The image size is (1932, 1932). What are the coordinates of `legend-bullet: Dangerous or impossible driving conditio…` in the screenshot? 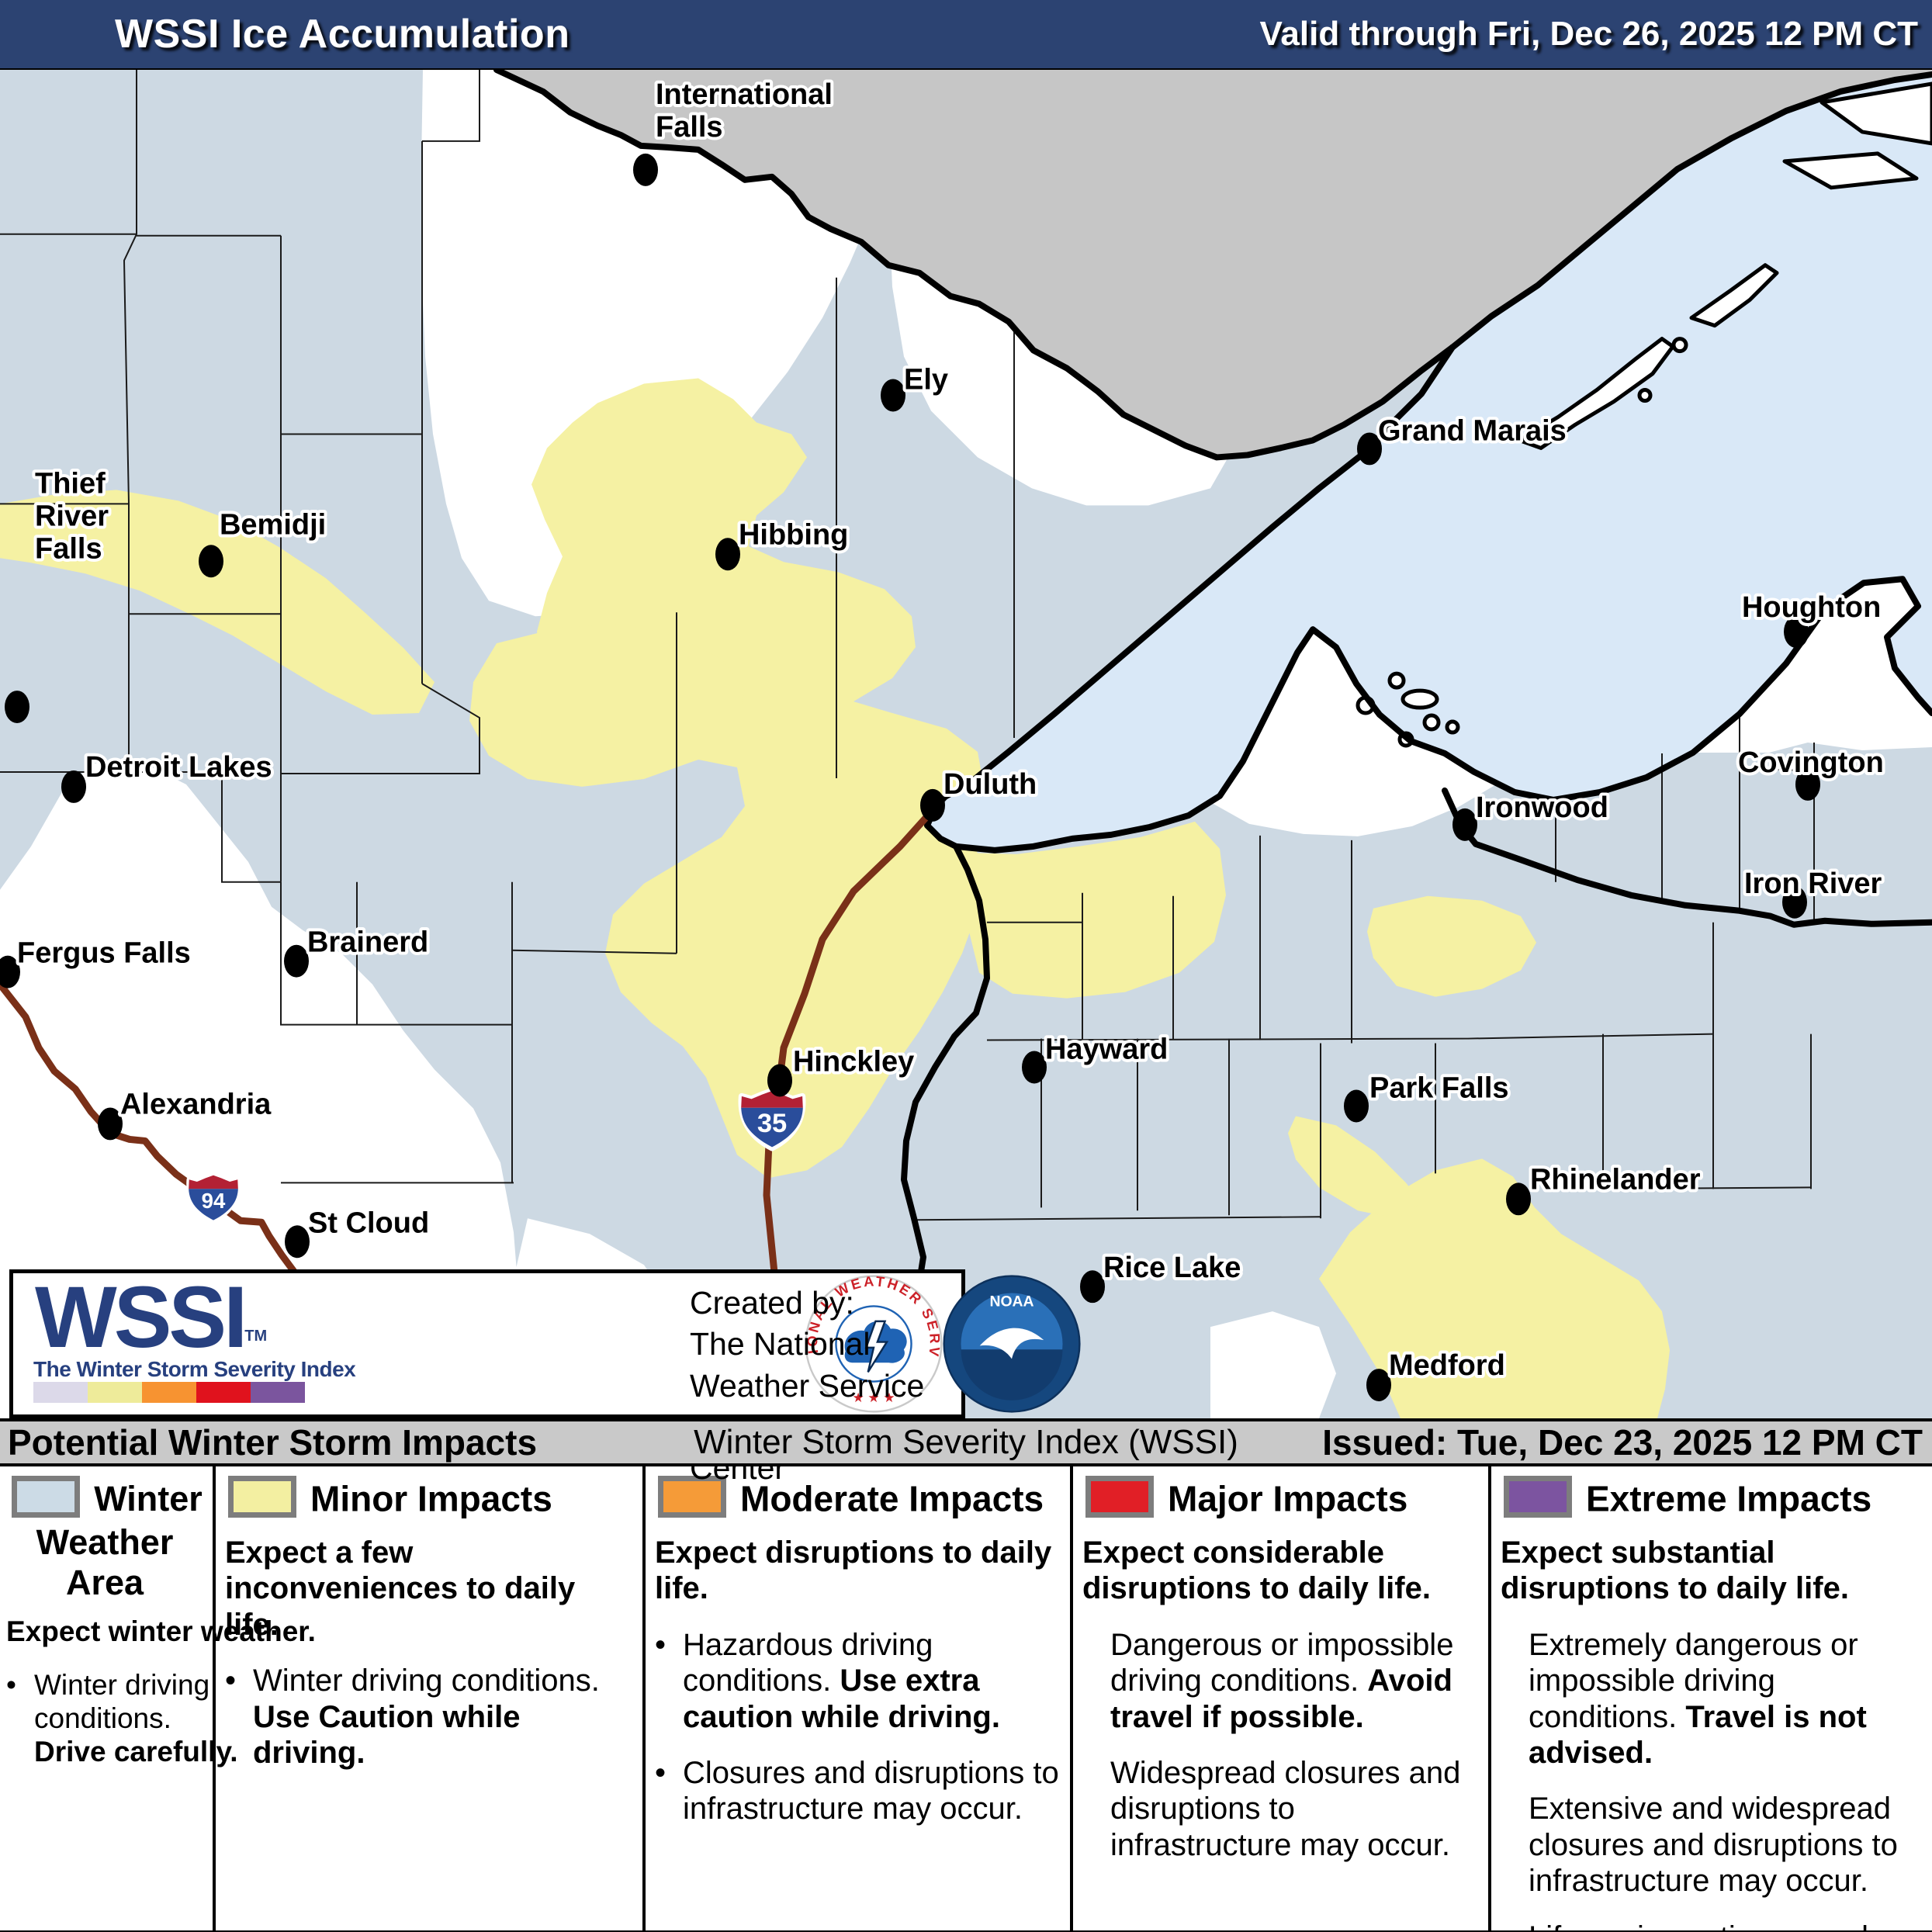 It's located at (1281, 1681).